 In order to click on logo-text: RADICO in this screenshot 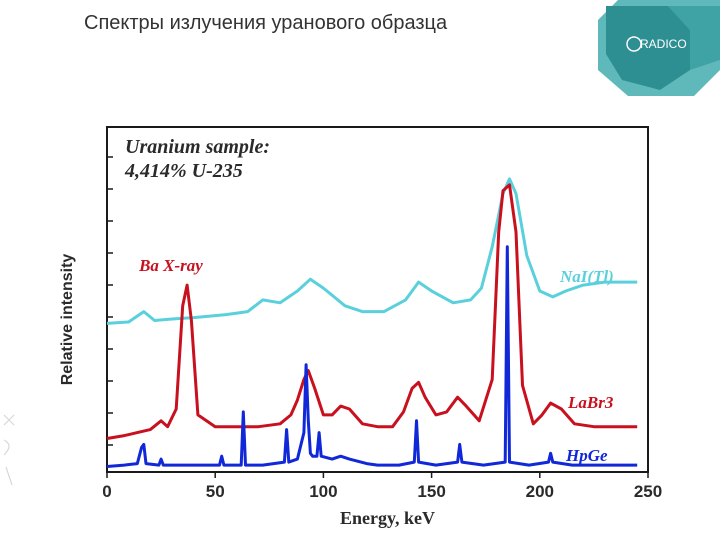, I will do `click(663, 44)`.